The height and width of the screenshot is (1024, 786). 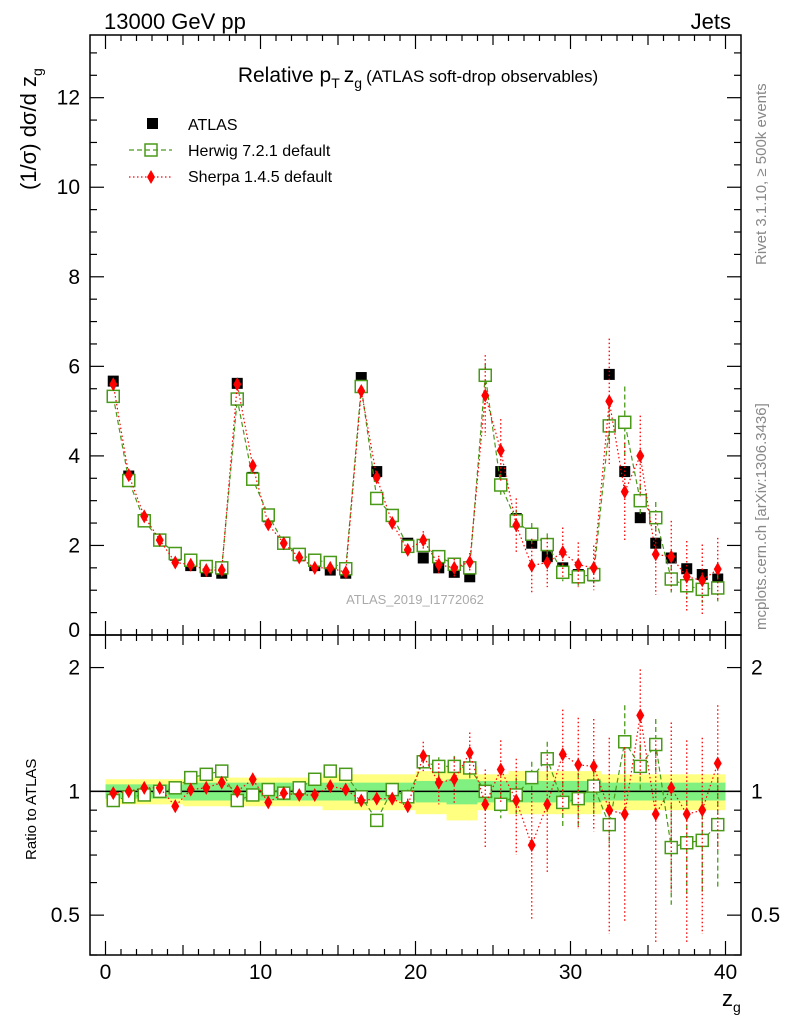 I want to click on x-tick-label: 10, so click(x=260, y=972).